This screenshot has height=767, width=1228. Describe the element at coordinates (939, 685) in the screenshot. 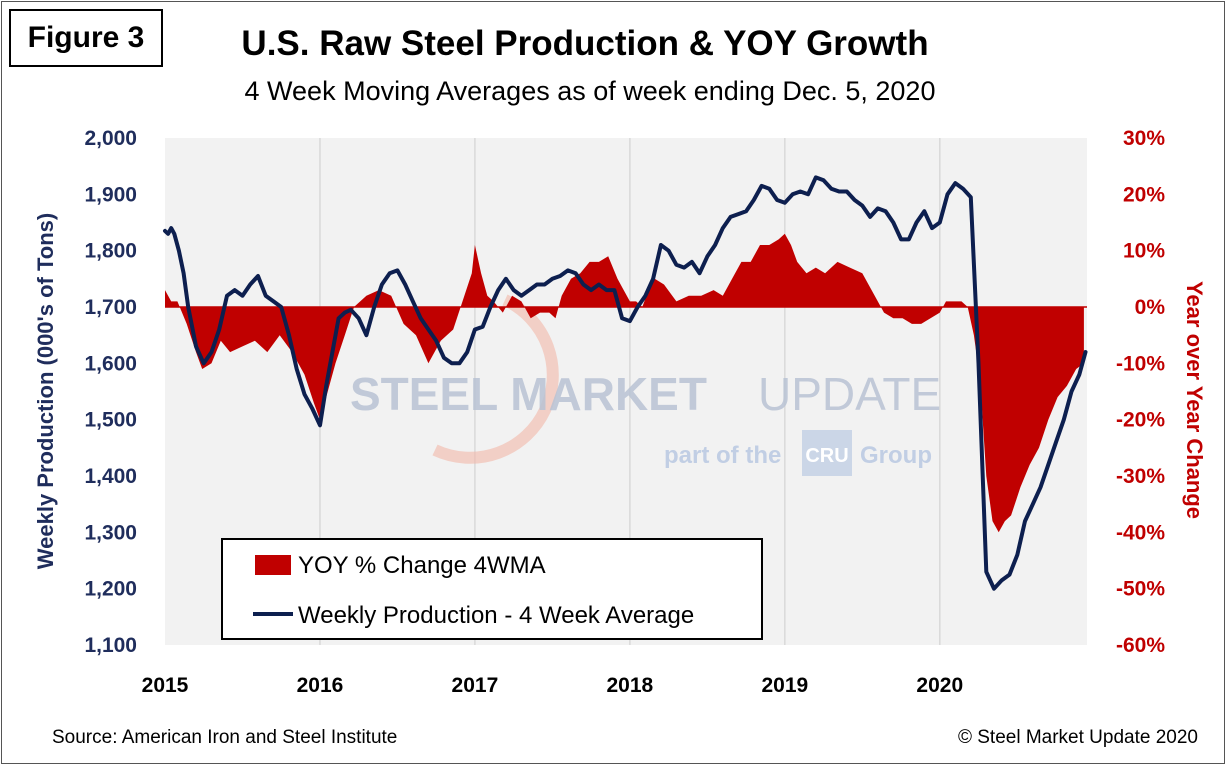

I see `x-tick-label: 2020` at that location.